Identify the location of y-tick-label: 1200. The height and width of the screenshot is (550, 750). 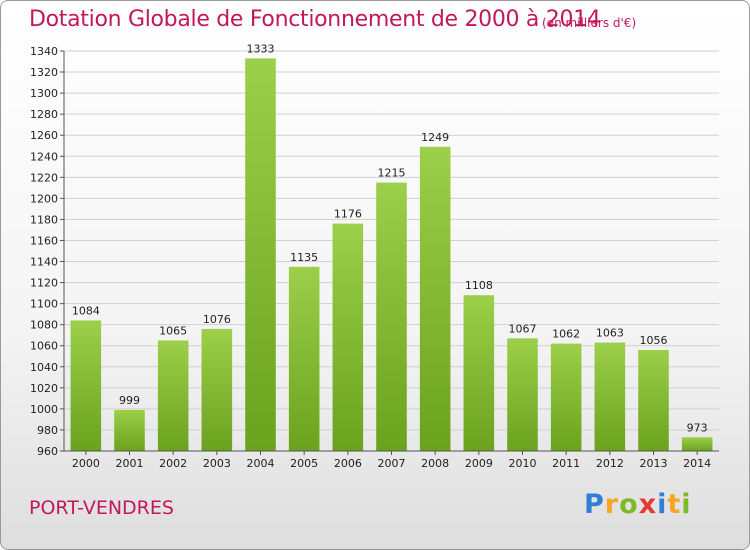
(44, 198).